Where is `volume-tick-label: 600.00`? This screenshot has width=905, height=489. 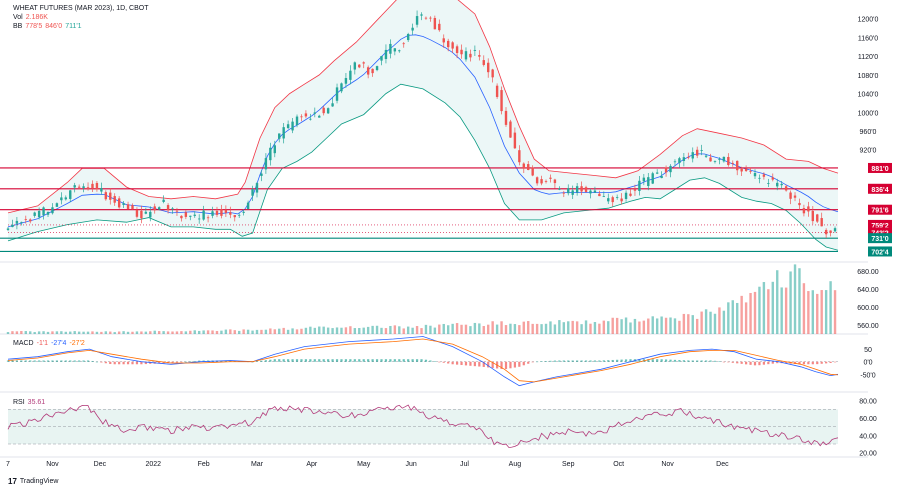 volume-tick-label: 600.00 is located at coordinates (868, 308).